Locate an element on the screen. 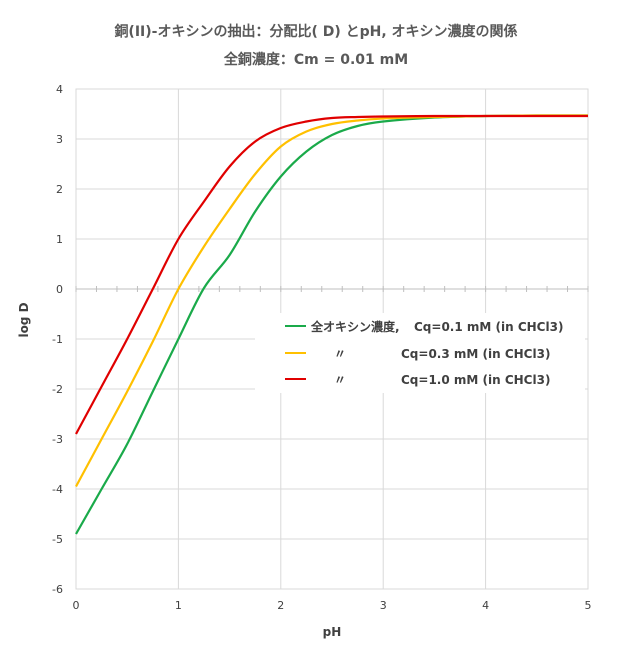  x-tick-label: 4 is located at coordinates (485, 605).